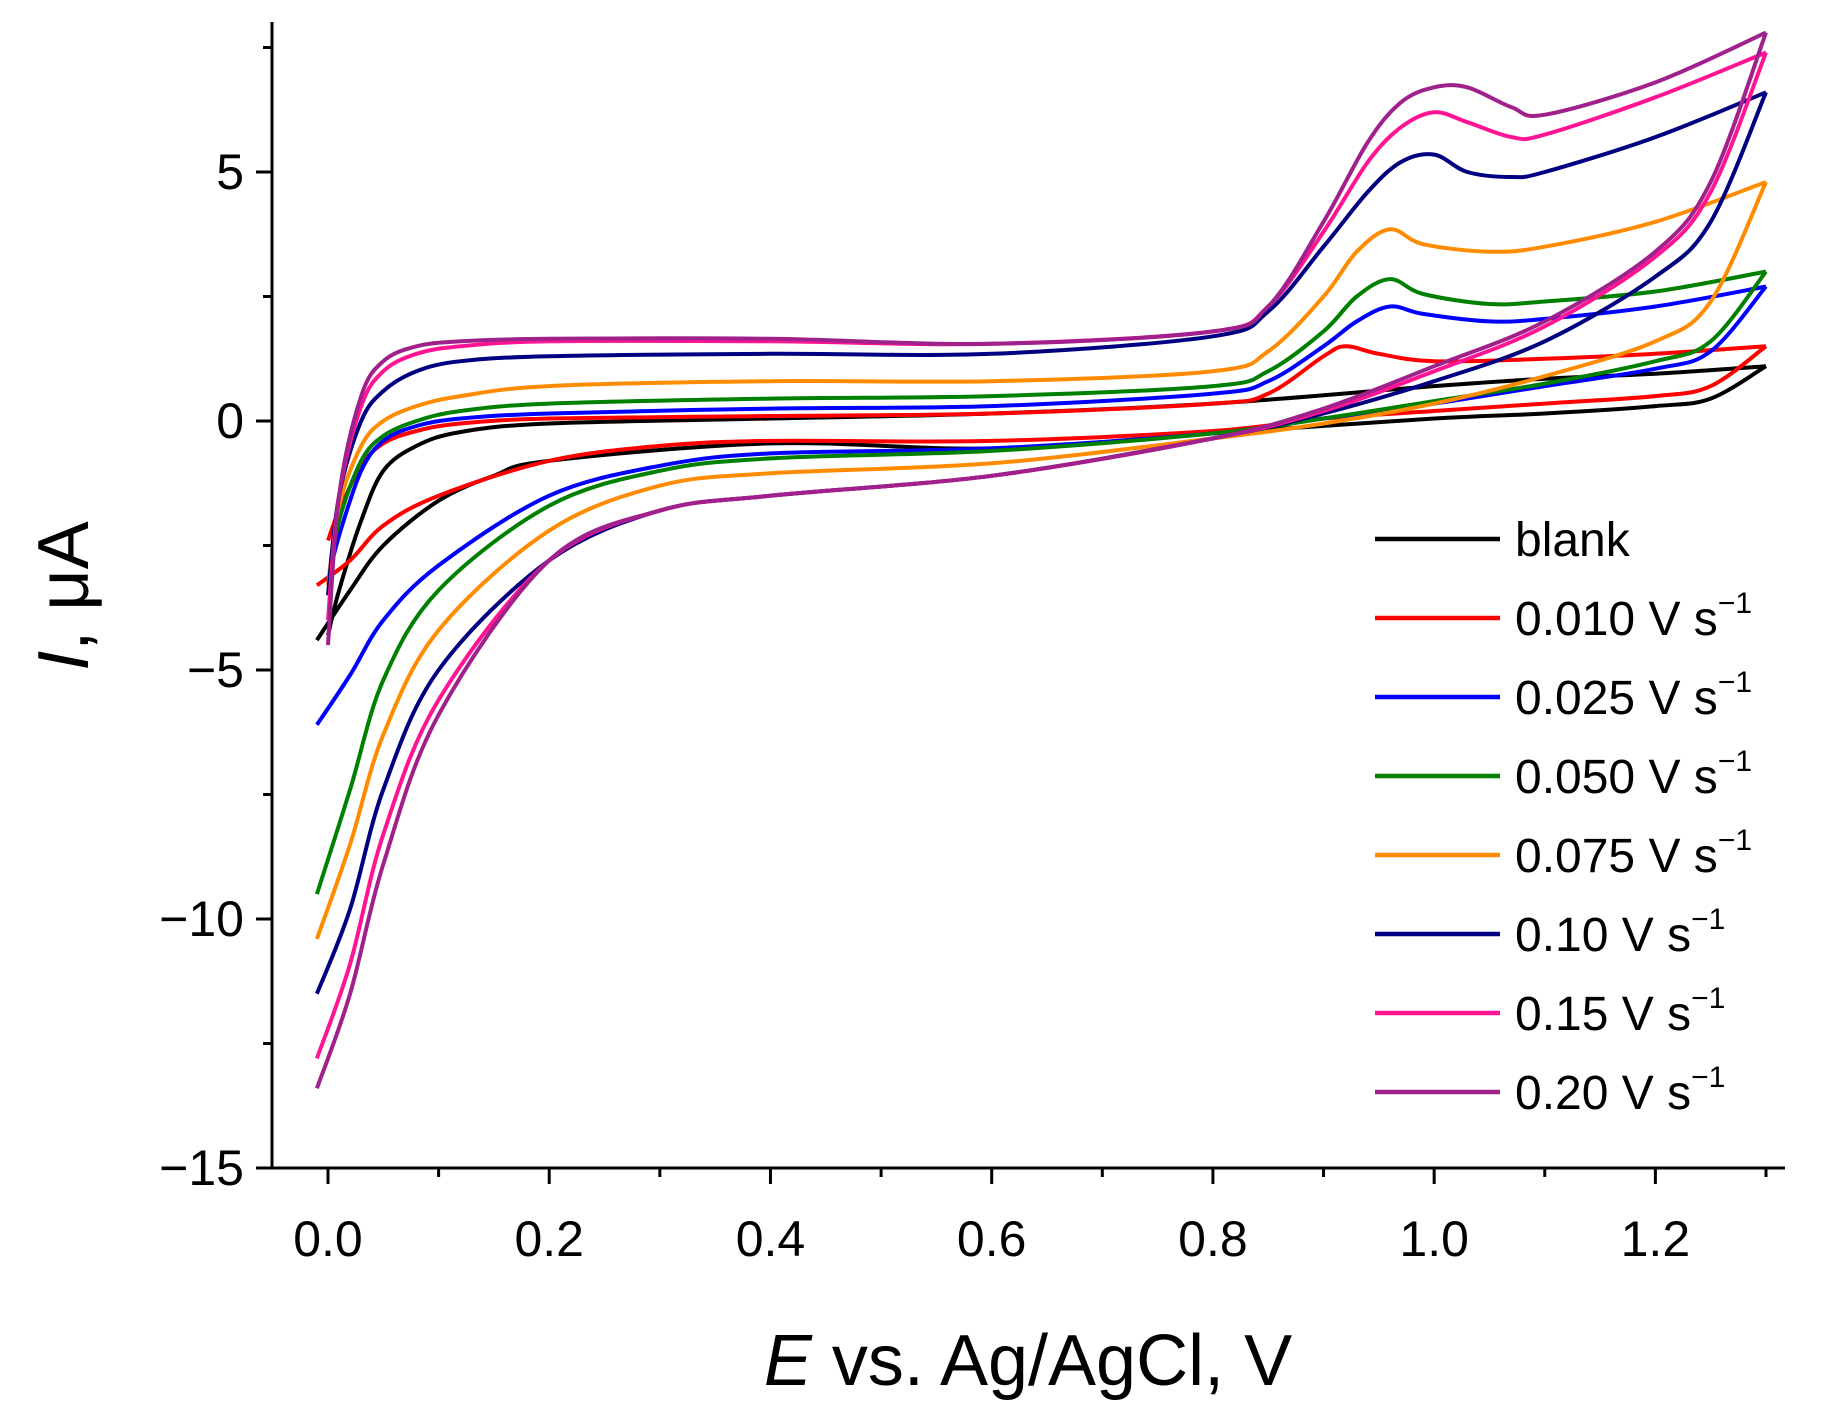 The width and height of the screenshot is (1833, 1427). I want to click on y-axis-title: I, μA, so click(64, 596).